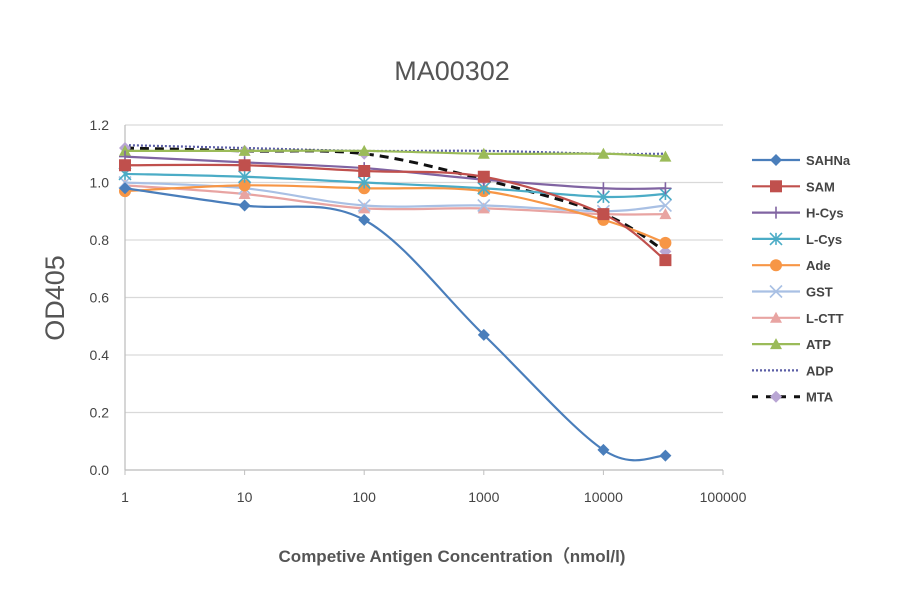  I want to click on legend-label: H-Cys, so click(825, 213).